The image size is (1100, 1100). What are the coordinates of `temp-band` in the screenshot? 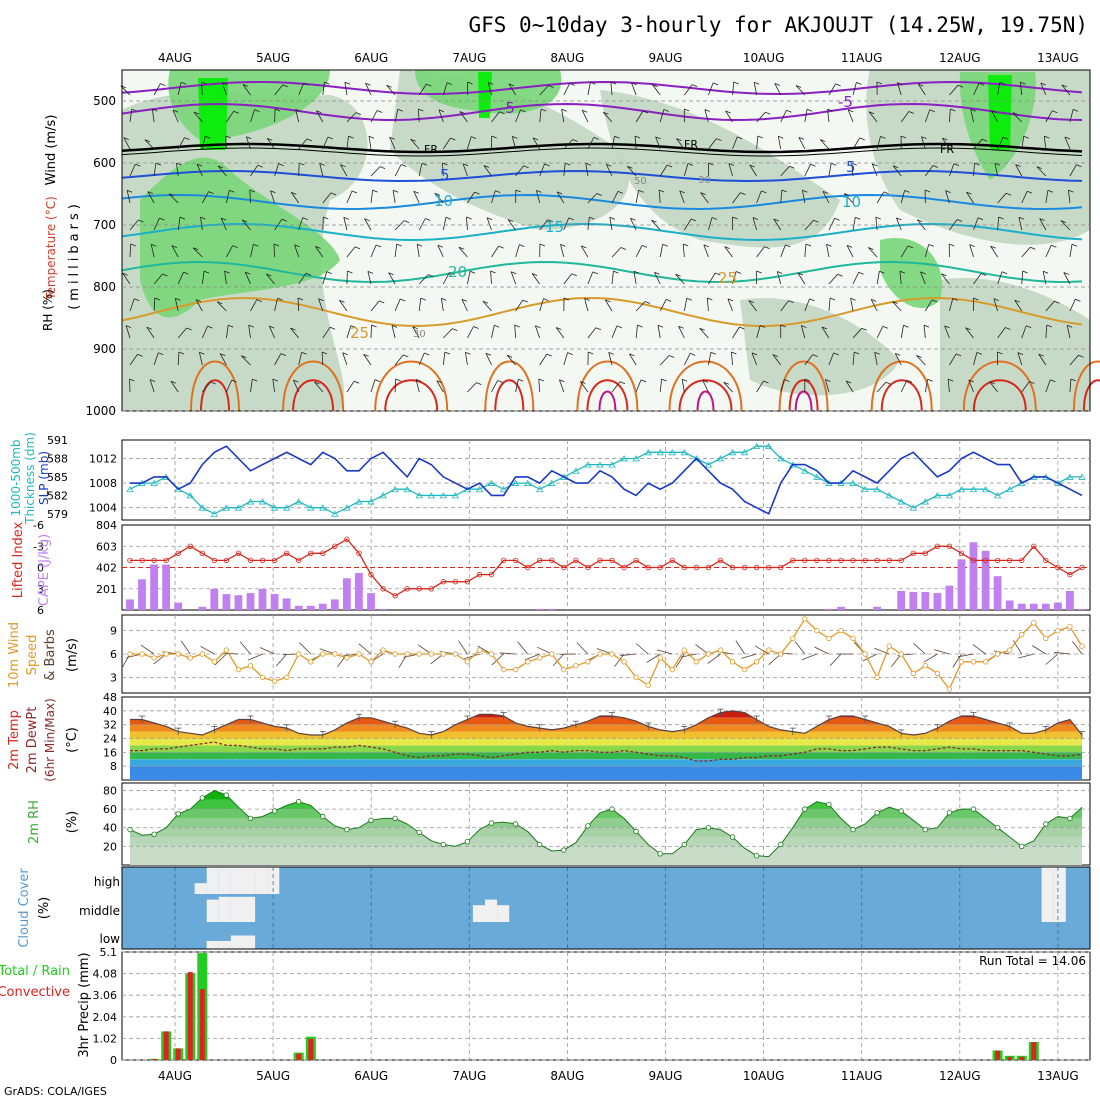 It's located at (606, 710).